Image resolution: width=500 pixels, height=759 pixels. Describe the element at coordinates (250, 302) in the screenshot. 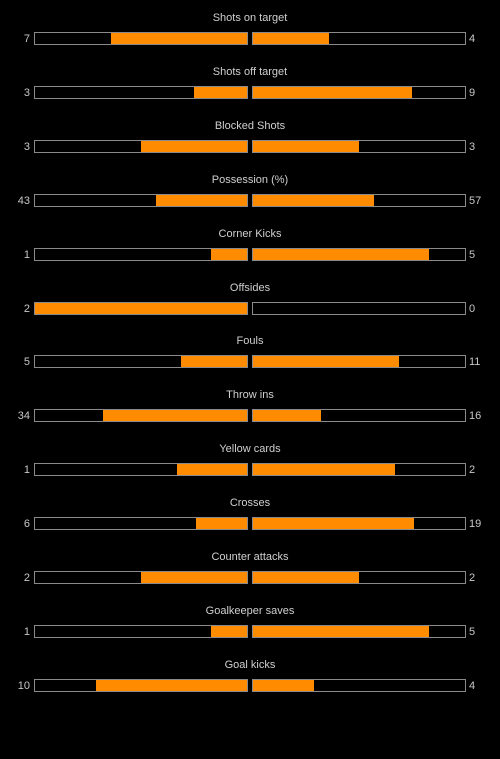

I see `stat-row: Offsides 2 0` at that location.